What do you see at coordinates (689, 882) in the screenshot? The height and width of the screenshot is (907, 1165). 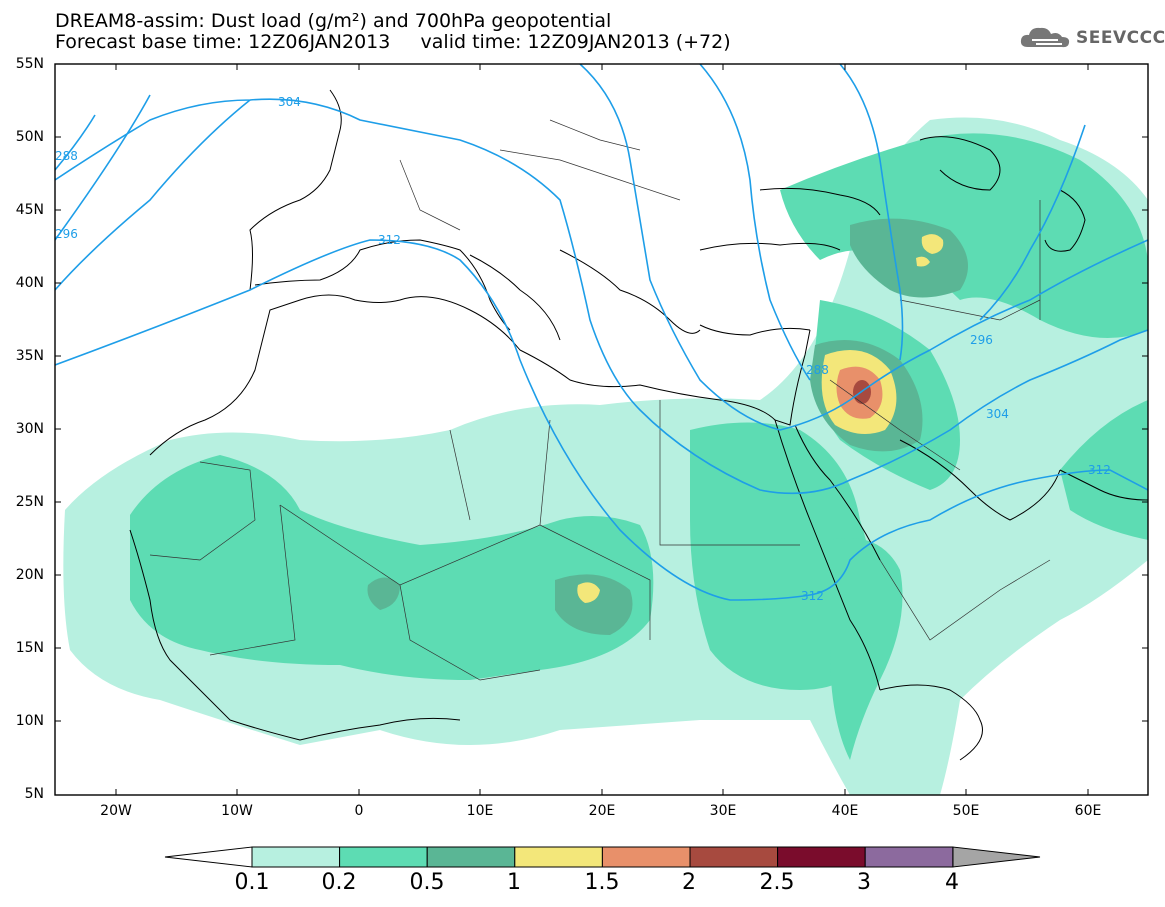 I see `legend-level: 2` at bounding box center [689, 882].